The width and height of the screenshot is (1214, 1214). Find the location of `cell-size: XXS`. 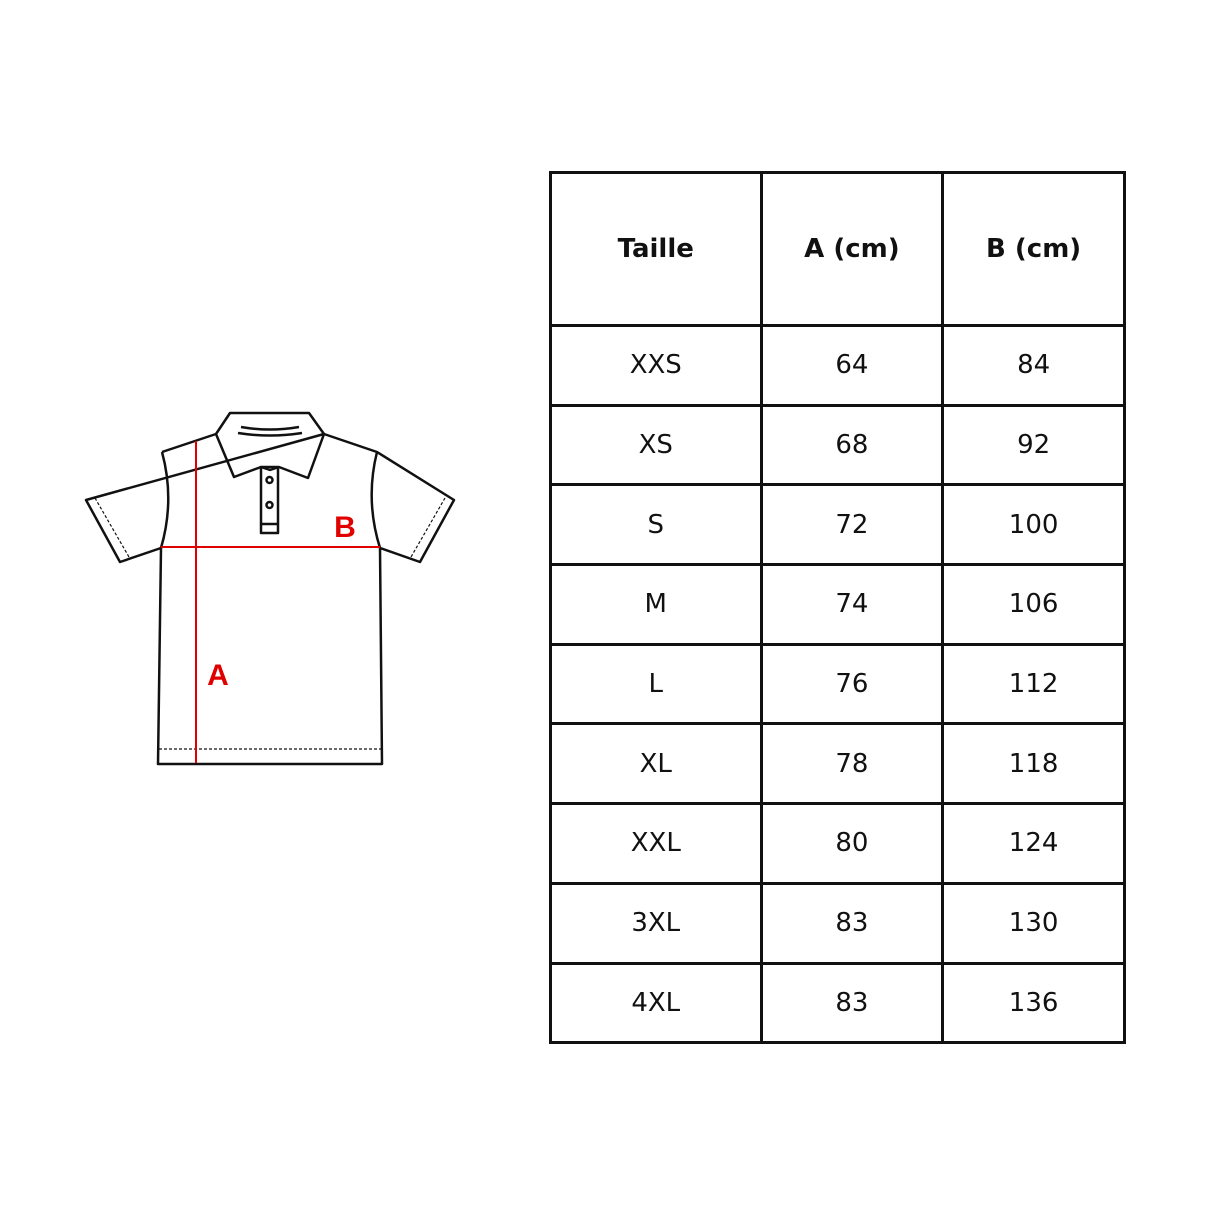

cell-size: XXS is located at coordinates (656, 365).